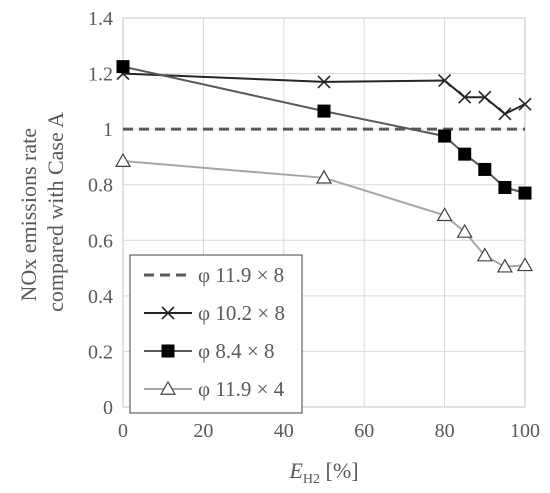 This screenshot has height=493, width=550. I want to click on legend-entry-0: φ 11.9 × 8, so click(214, 275).